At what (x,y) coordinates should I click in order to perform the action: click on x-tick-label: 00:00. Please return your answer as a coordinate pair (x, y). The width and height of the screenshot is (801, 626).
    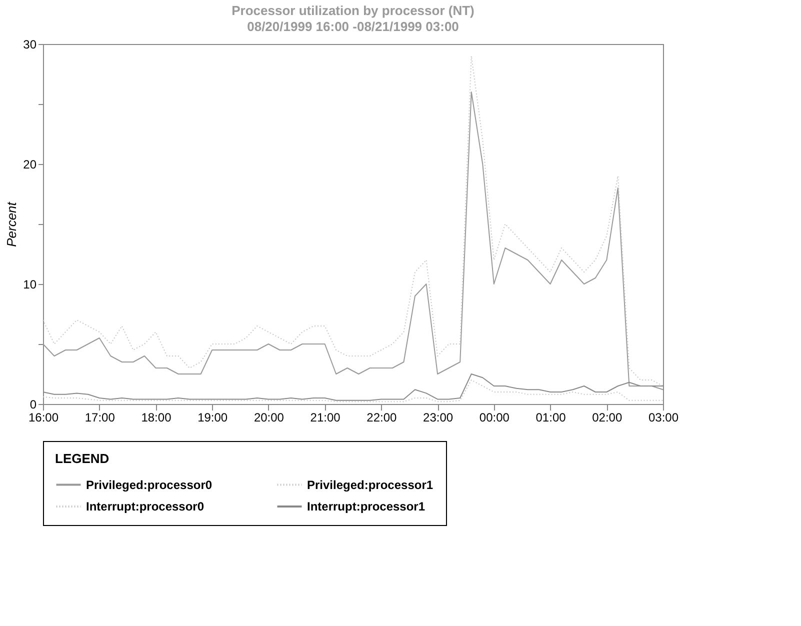
    Looking at the image, I should click on (494, 417).